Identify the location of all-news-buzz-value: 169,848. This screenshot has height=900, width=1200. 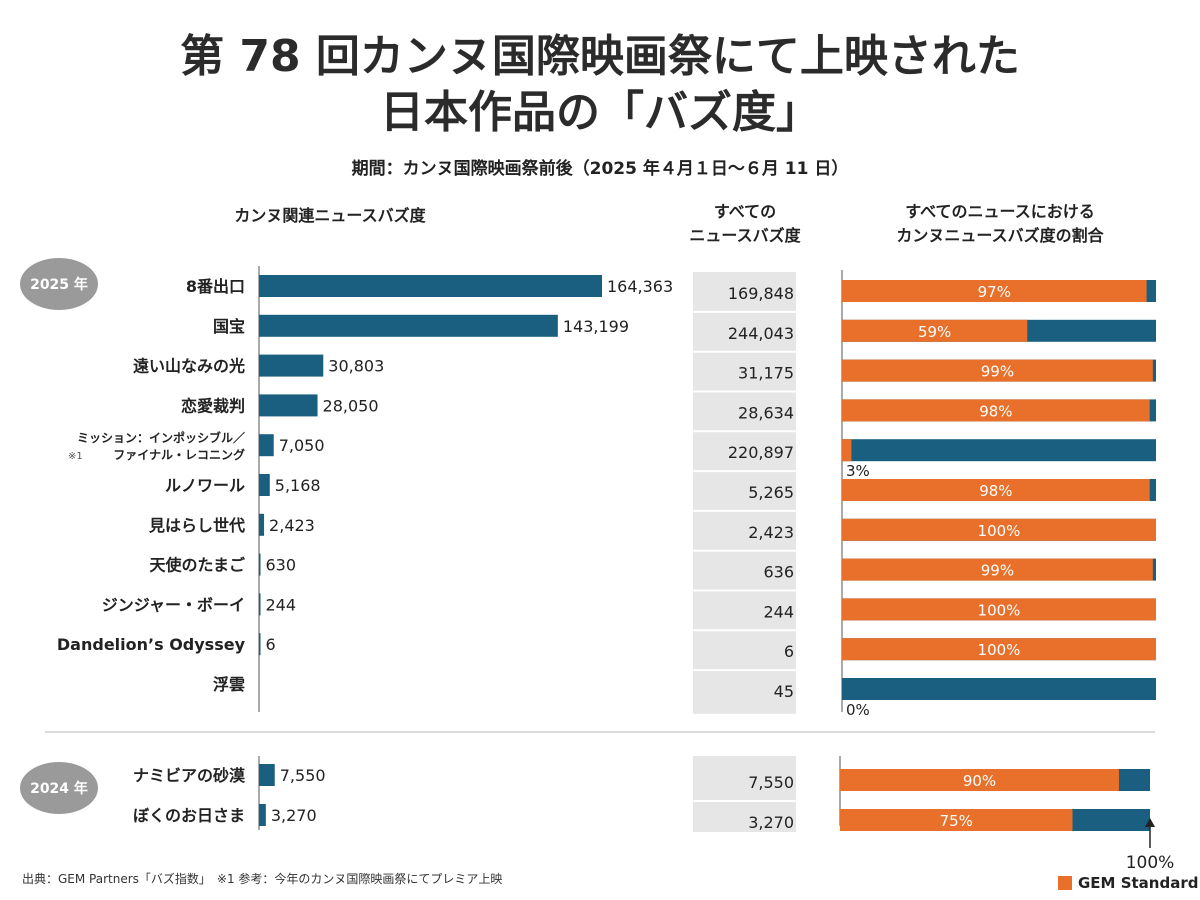
(761, 293).